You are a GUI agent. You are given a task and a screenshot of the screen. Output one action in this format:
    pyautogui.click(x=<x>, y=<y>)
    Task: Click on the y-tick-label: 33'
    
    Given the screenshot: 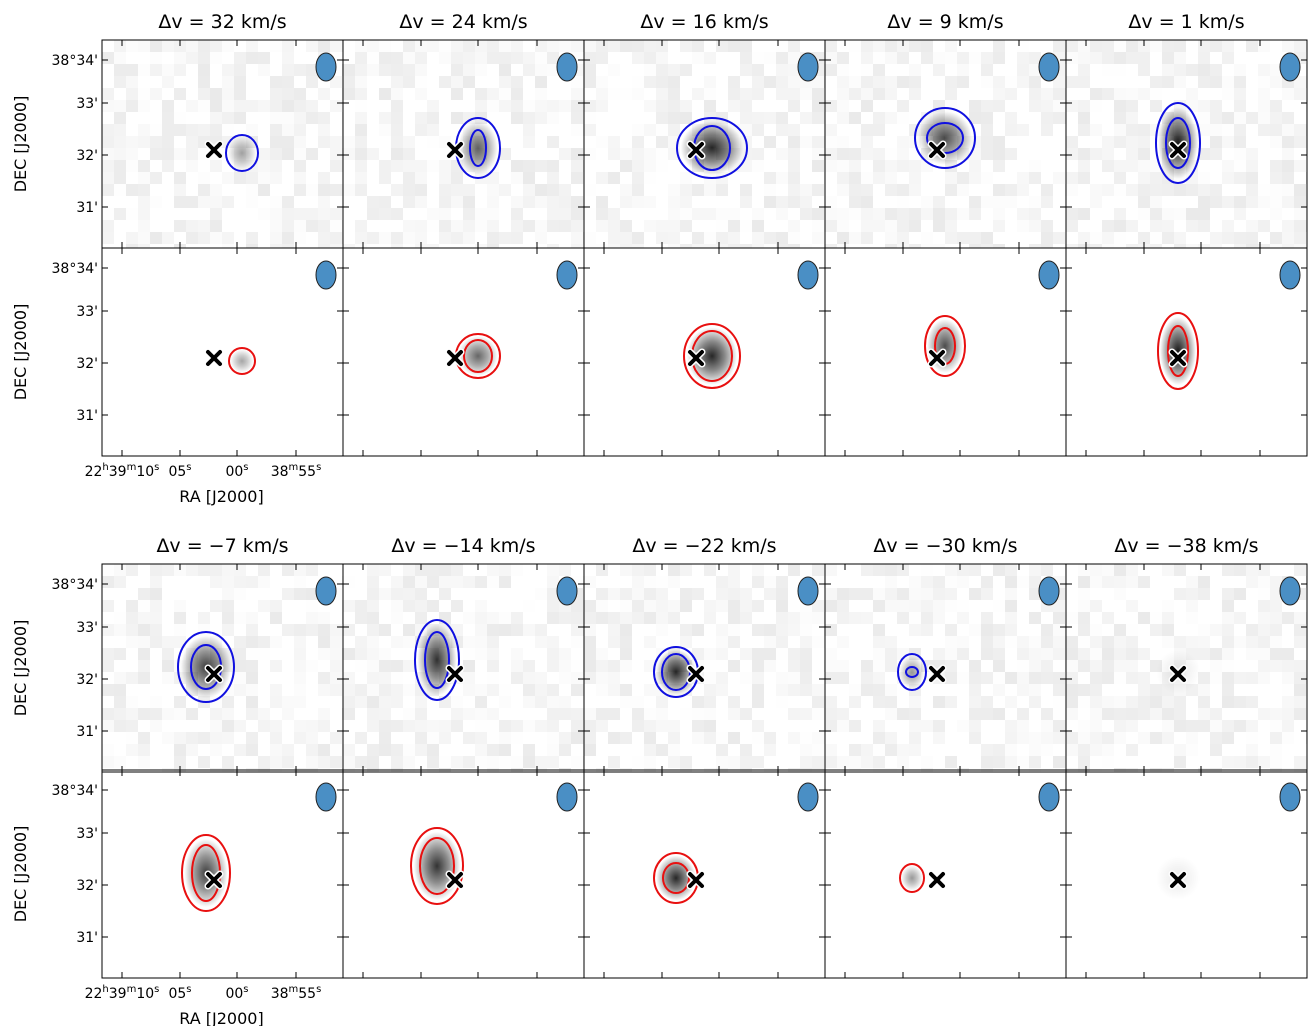 What is the action you would take?
    pyautogui.click(x=87, y=104)
    